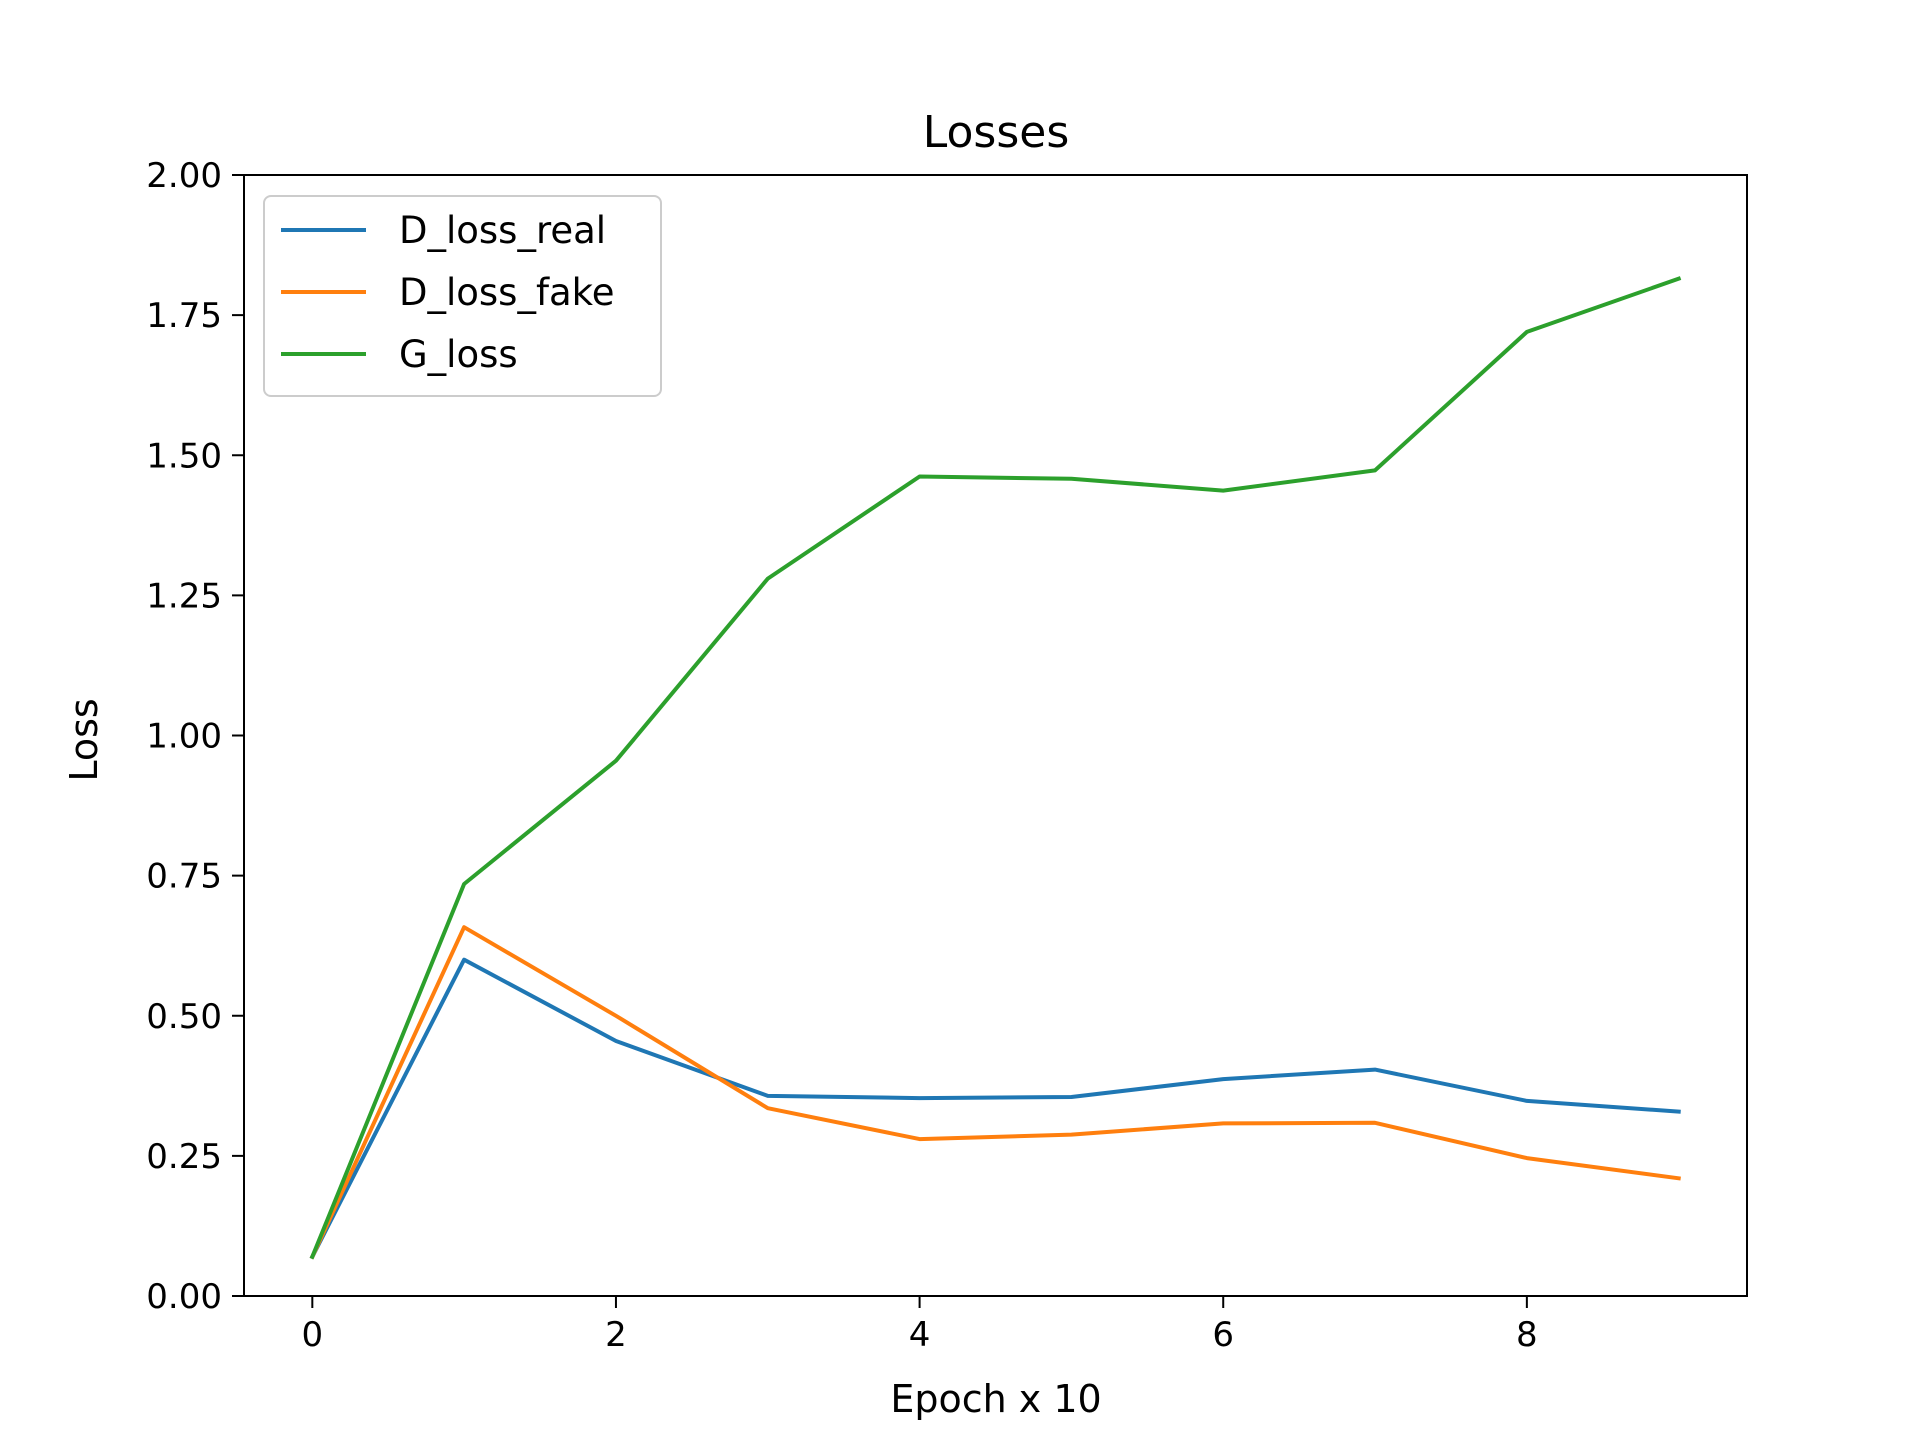 This screenshot has height=1440, width=1920. What do you see at coordinates (1223, 1335) in the screenshot?
I see `x-tick-label: 6` at bounding box center [1223, 1335].